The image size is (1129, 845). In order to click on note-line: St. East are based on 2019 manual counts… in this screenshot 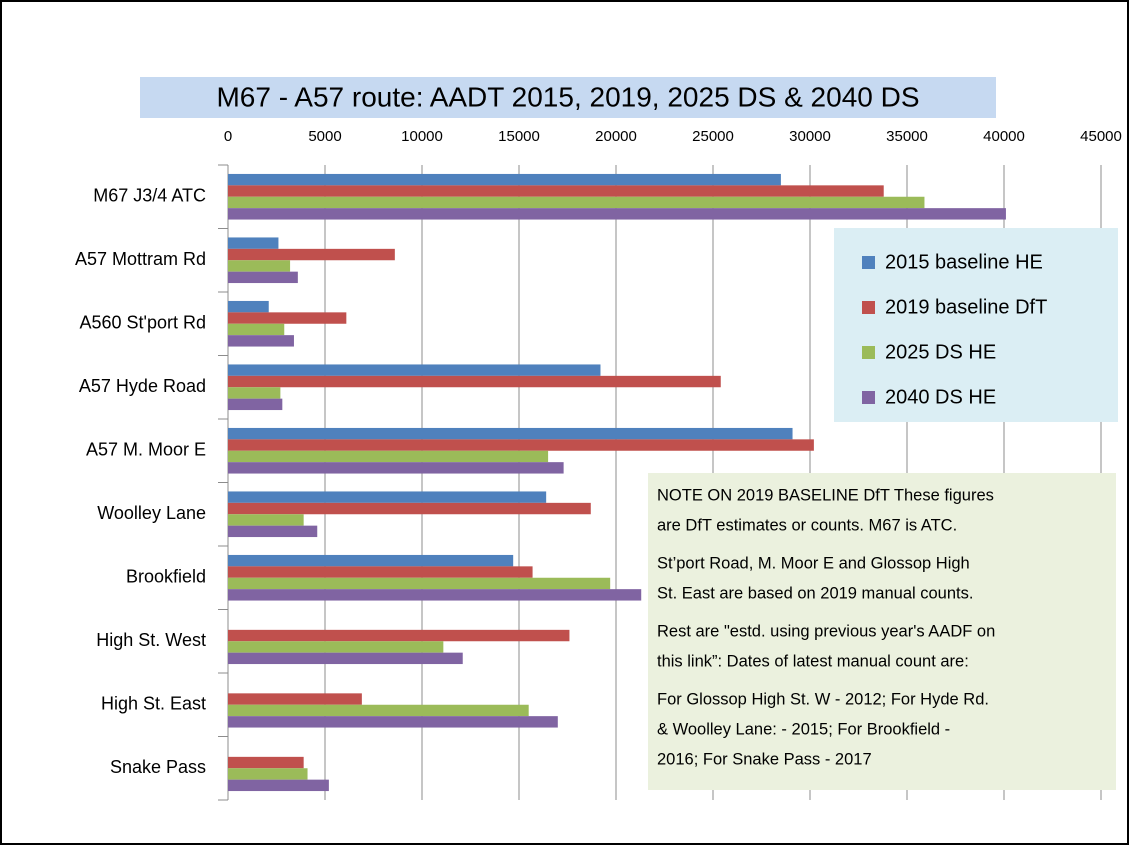, I will do `click(815, 593)`.